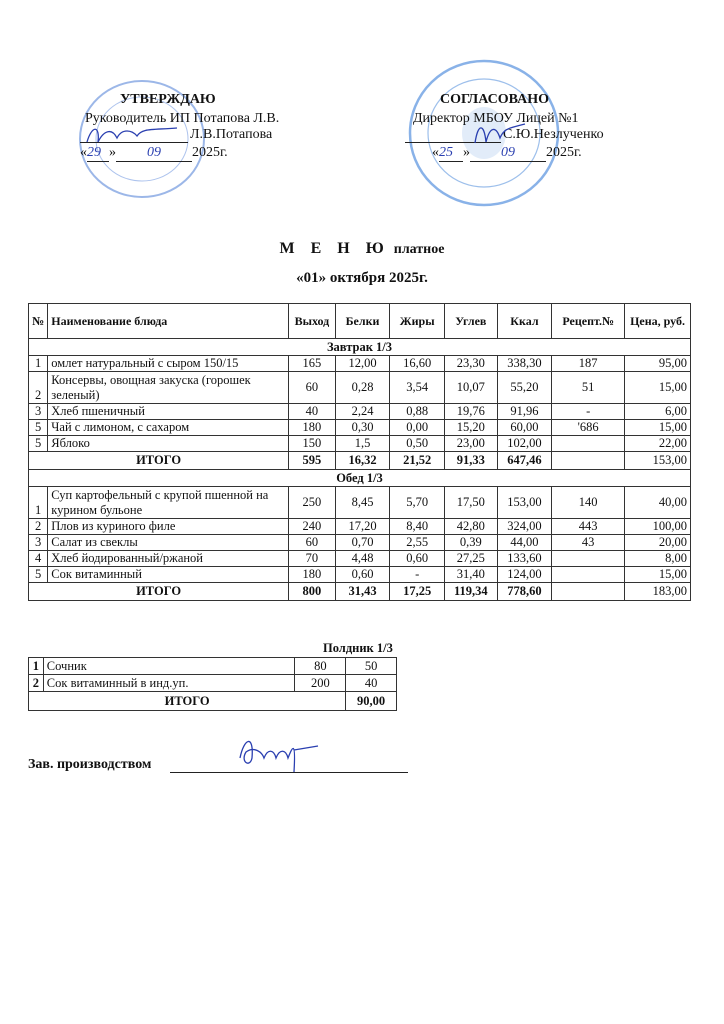  I want to click on approve-signature, so click(132, 135).